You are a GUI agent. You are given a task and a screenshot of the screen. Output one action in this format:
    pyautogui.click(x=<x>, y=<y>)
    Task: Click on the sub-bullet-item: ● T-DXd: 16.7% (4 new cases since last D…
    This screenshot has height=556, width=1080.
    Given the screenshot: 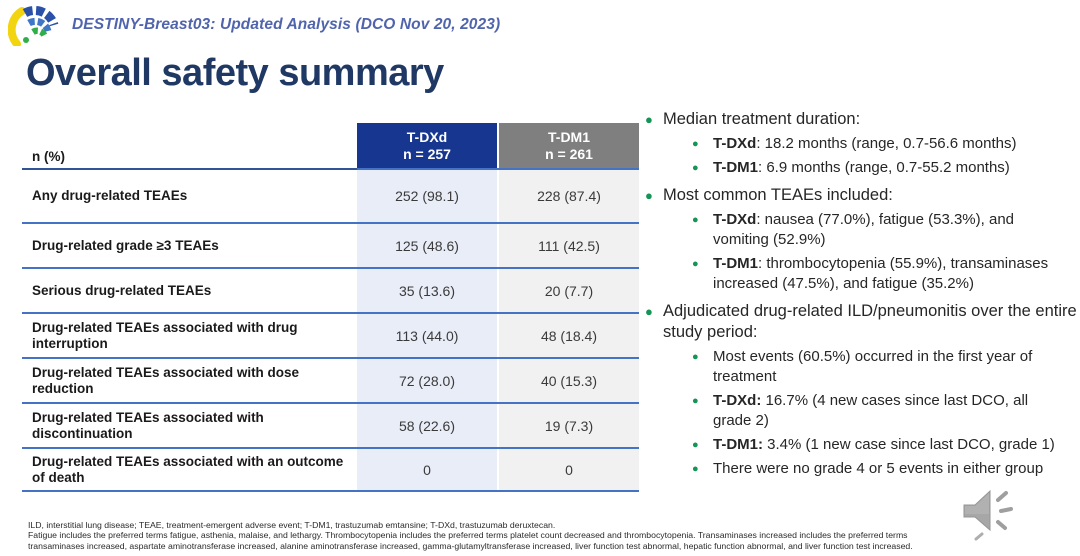 What is the action you would take?
    pyautogui.click(x=886, y=411)
    